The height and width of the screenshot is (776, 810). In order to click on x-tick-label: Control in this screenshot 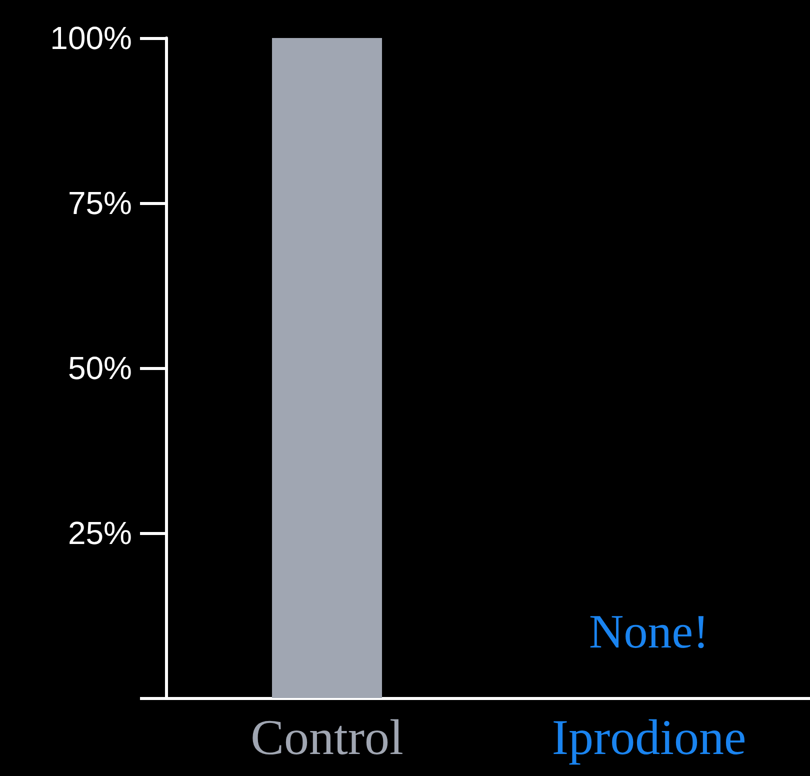, I will do `click(327, 737)`.